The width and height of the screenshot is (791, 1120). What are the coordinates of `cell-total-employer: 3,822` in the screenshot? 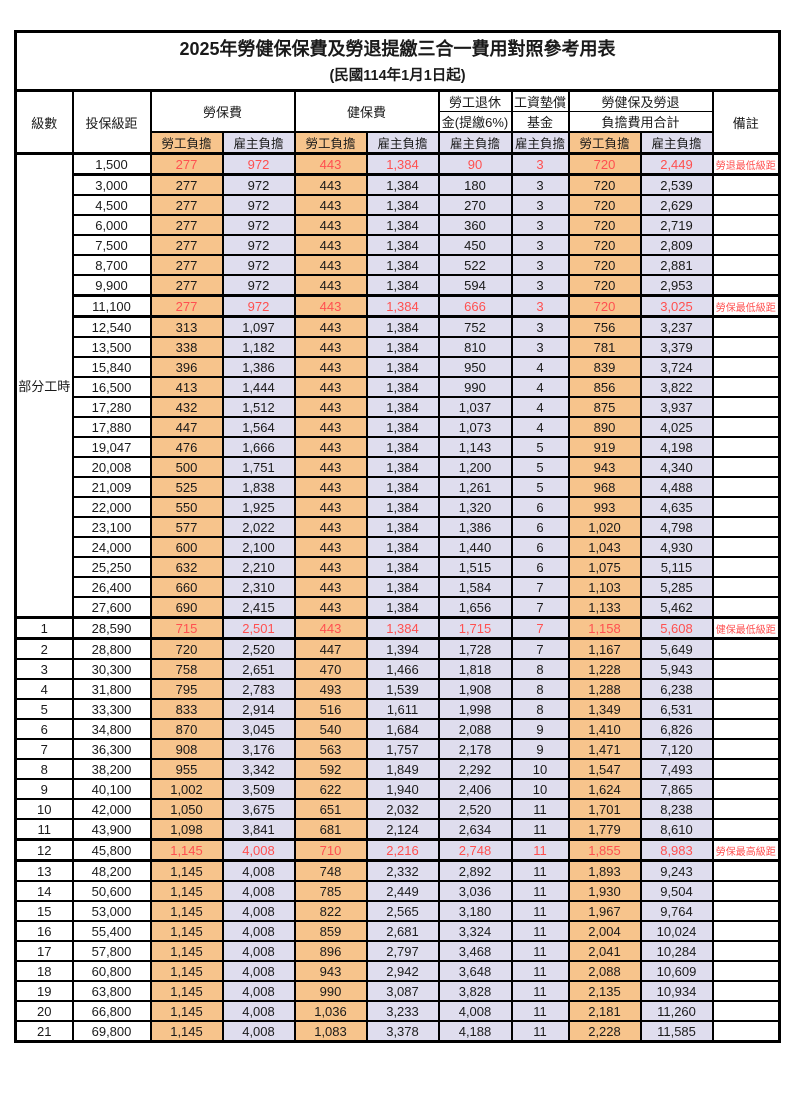 It's located at (676, 387).